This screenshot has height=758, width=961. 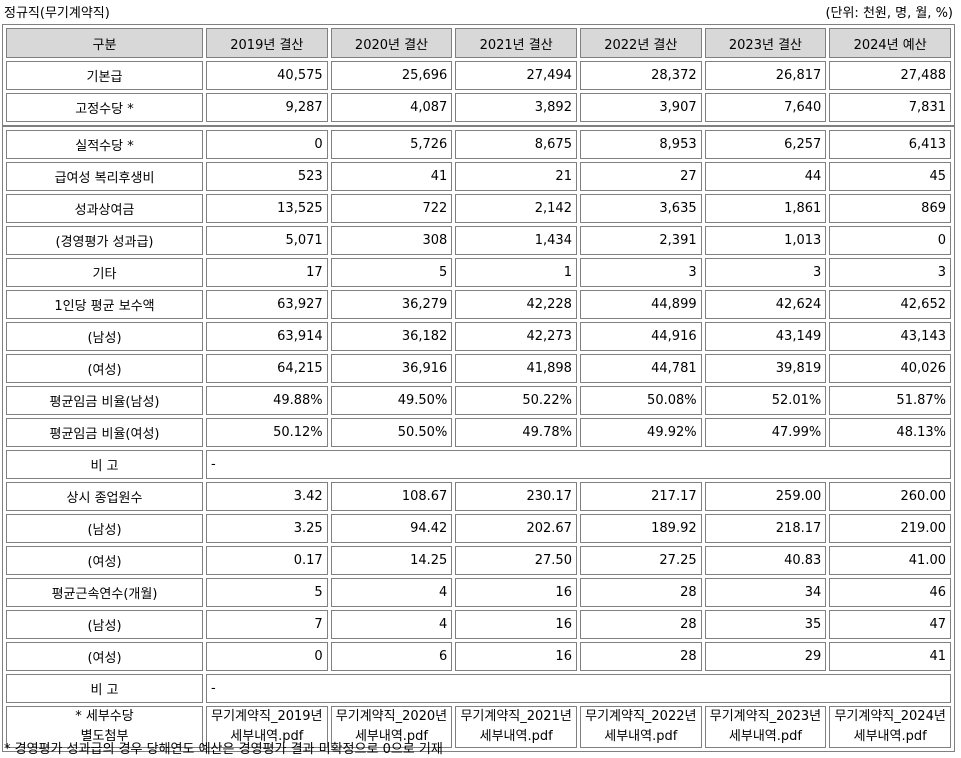 I want to click on value-cell: 16, so click(x=516, y=624).